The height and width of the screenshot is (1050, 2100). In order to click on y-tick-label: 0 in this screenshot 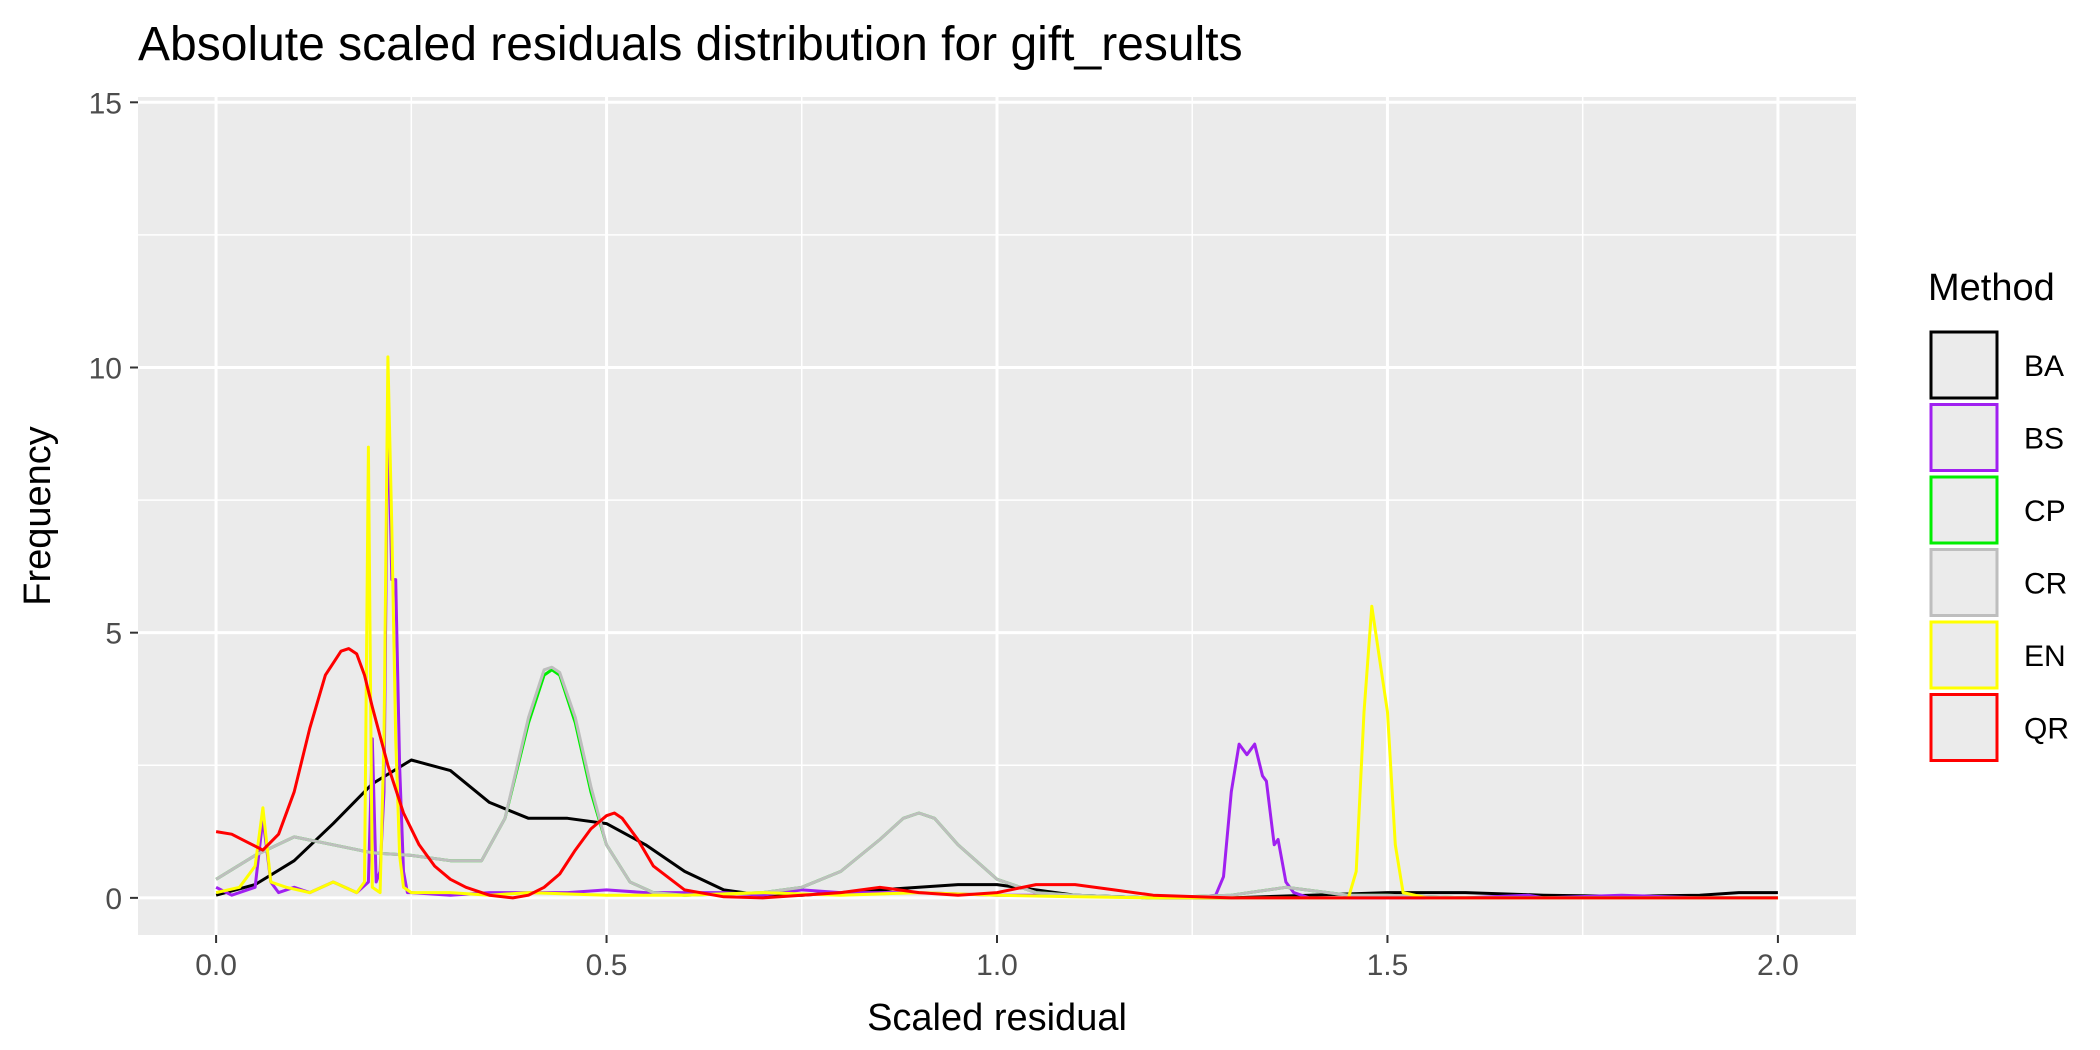, I will do `click(113, 899)`.